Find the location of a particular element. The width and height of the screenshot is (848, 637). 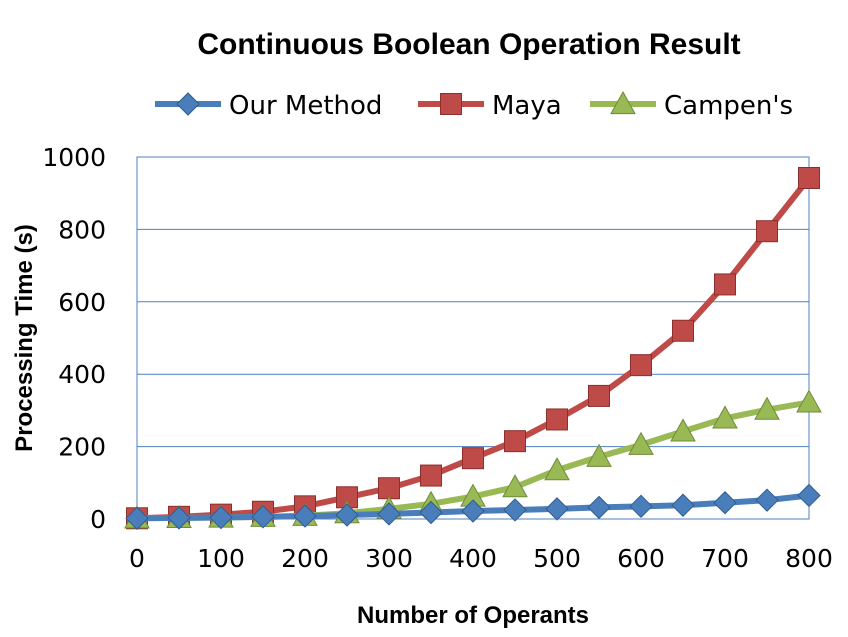

y-tick-label: 0 is located at coordinates (98, 519).